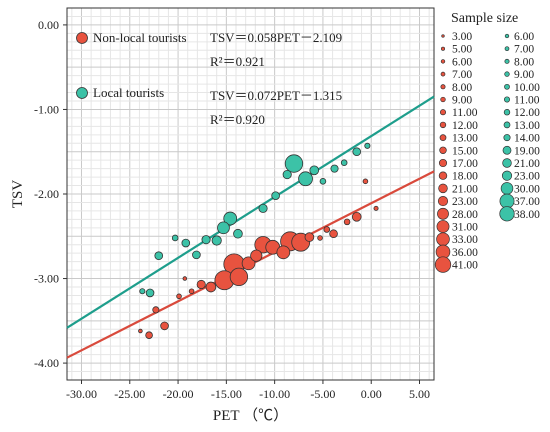 The width and height of the screenshot is (550, 432). What do you see at coordinates (82, 38) in the screenshot?
I see `non-local-marker-icon` at bounding box center [82, 38].